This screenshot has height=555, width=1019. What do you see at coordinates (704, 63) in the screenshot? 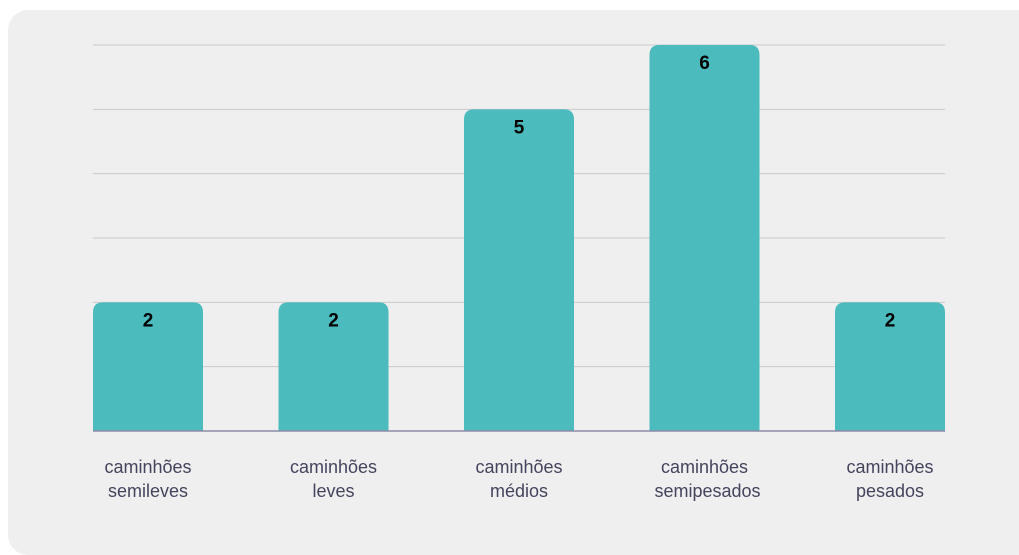
I see `value-label: 6` at bounding box center [704, 63].